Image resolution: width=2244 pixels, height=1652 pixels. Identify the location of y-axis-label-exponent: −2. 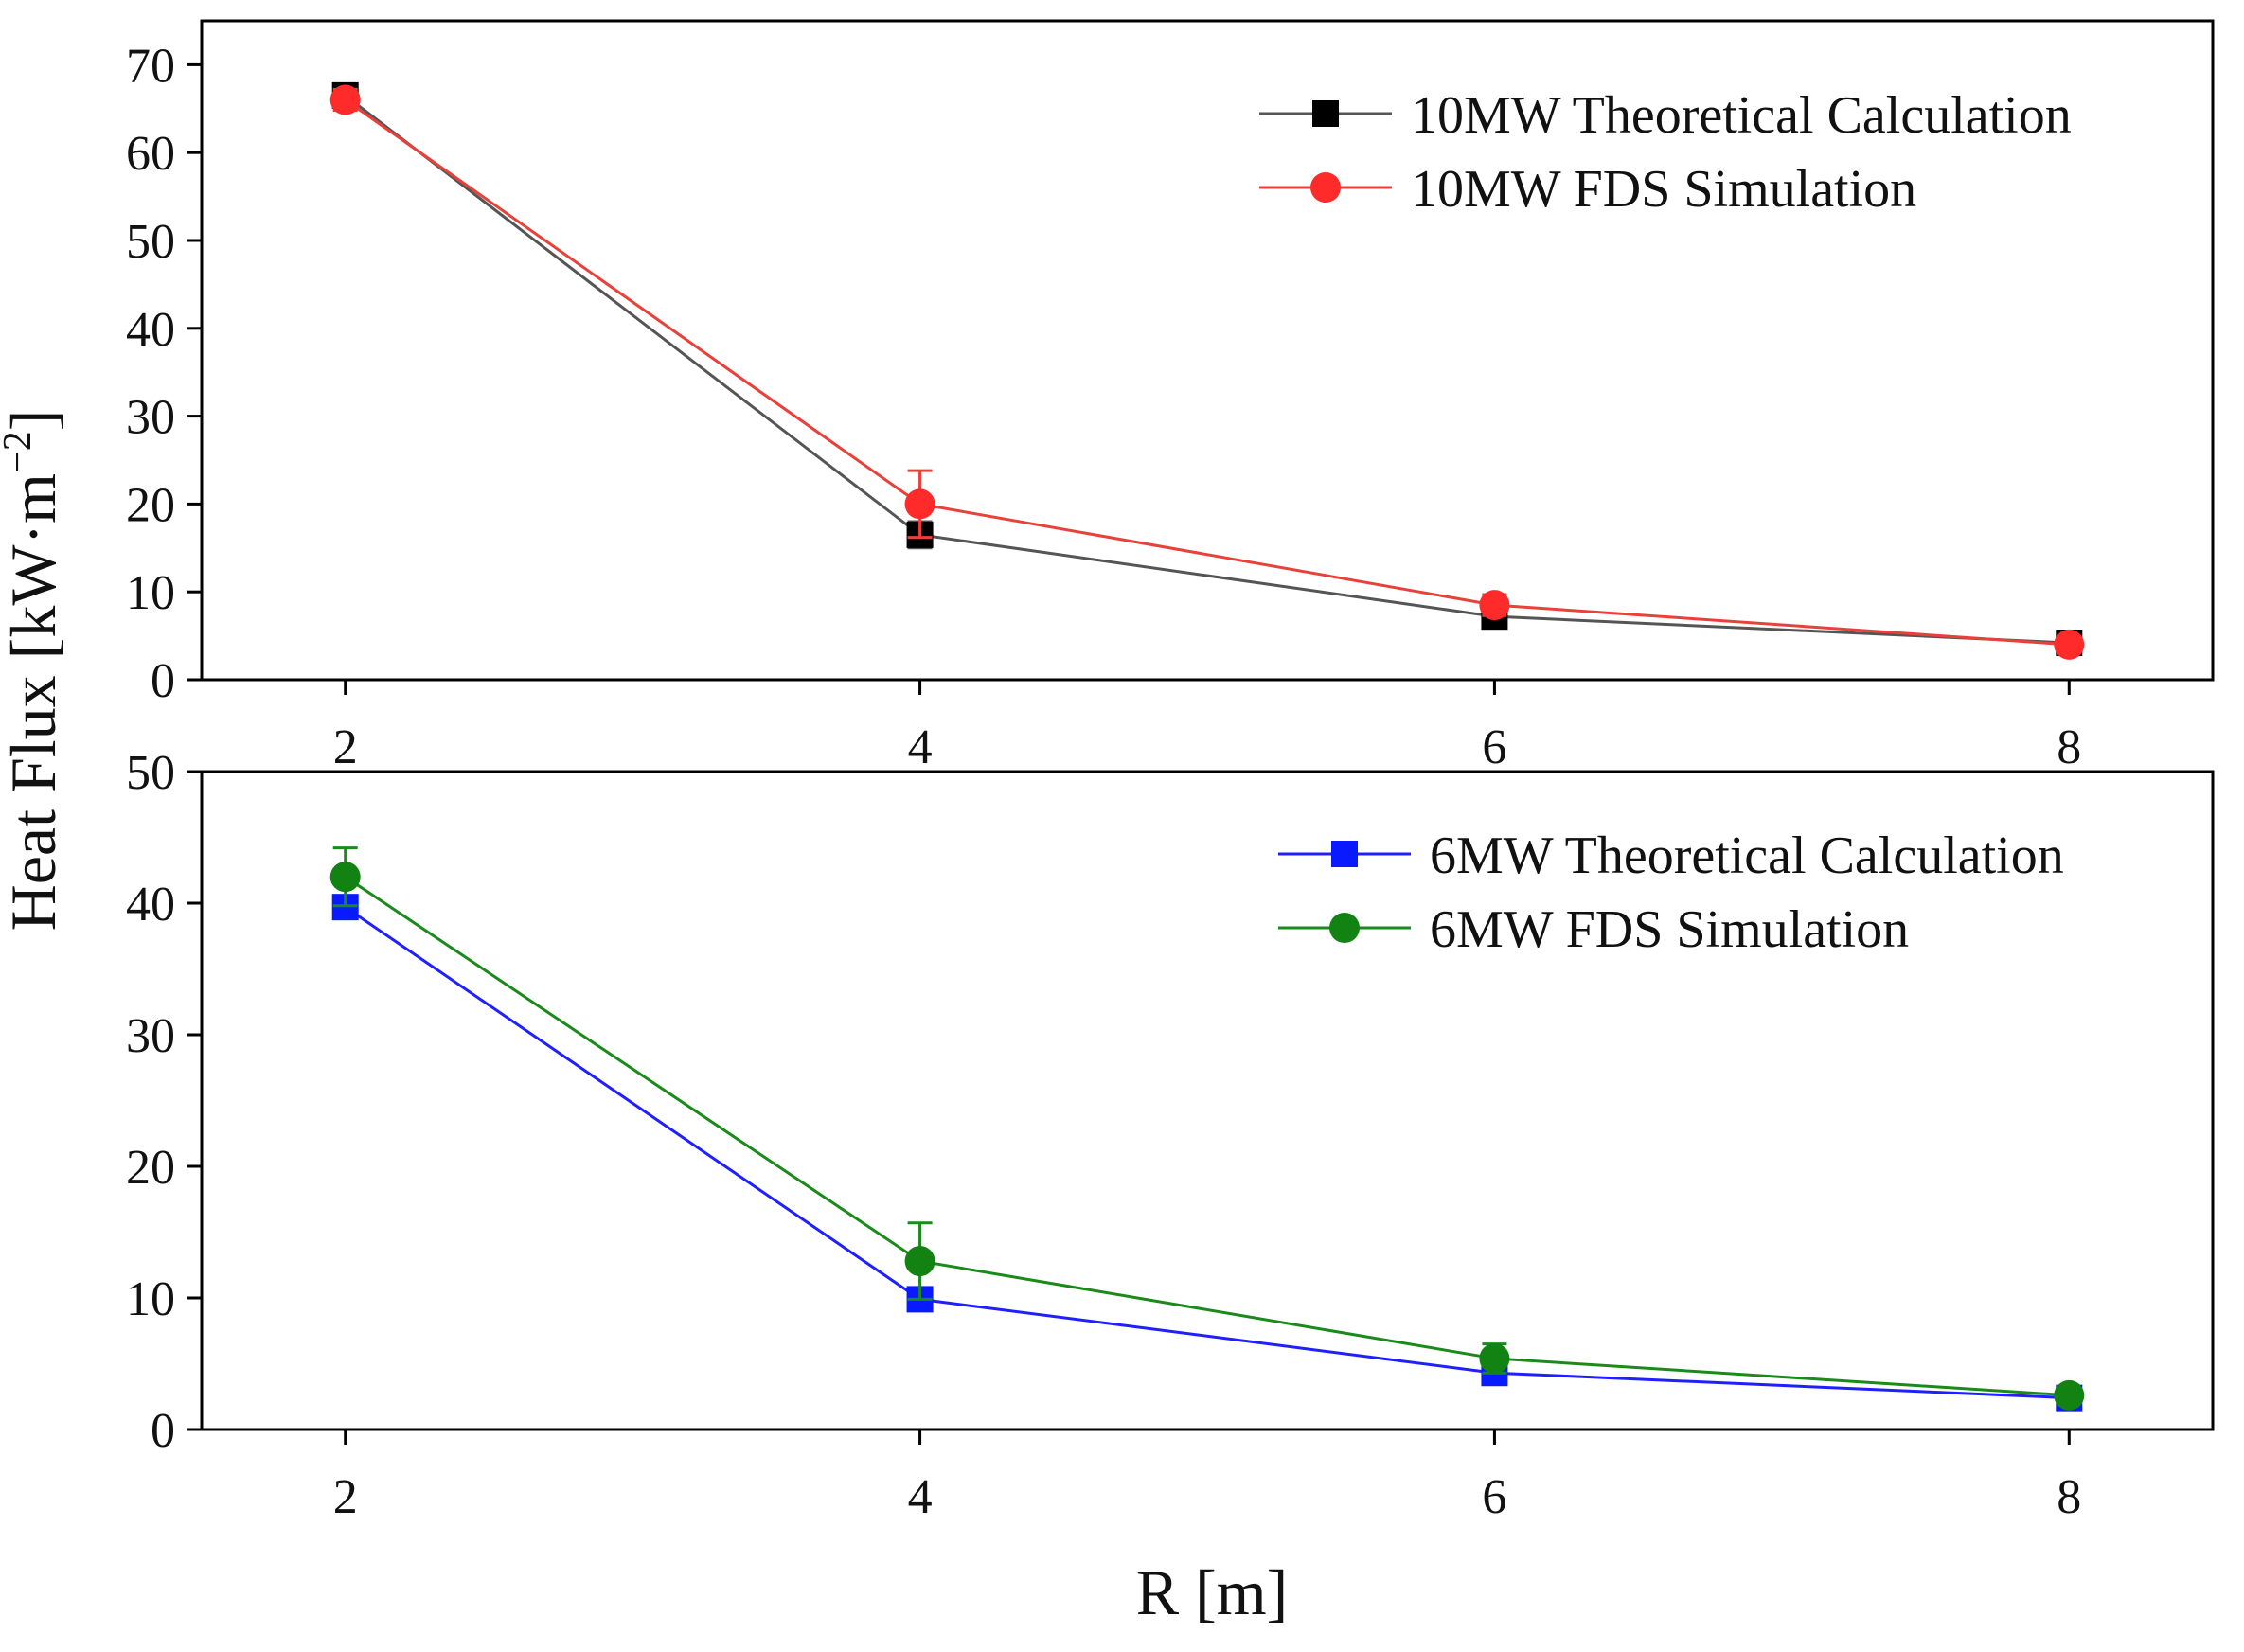
(20, 452).